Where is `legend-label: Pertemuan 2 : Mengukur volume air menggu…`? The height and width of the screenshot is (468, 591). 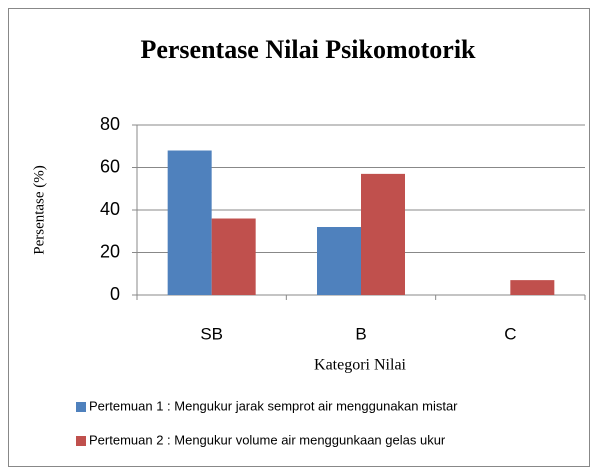
legend-label: Pertemuan 2 : Mengukur volume air menggu… is located at coordinates (267, 439).